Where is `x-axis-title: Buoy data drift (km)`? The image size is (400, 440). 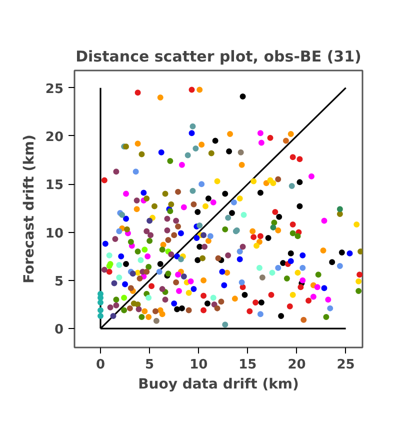 x-axis-title: Buoy data drift (km) is located at coordinates (218, 384).